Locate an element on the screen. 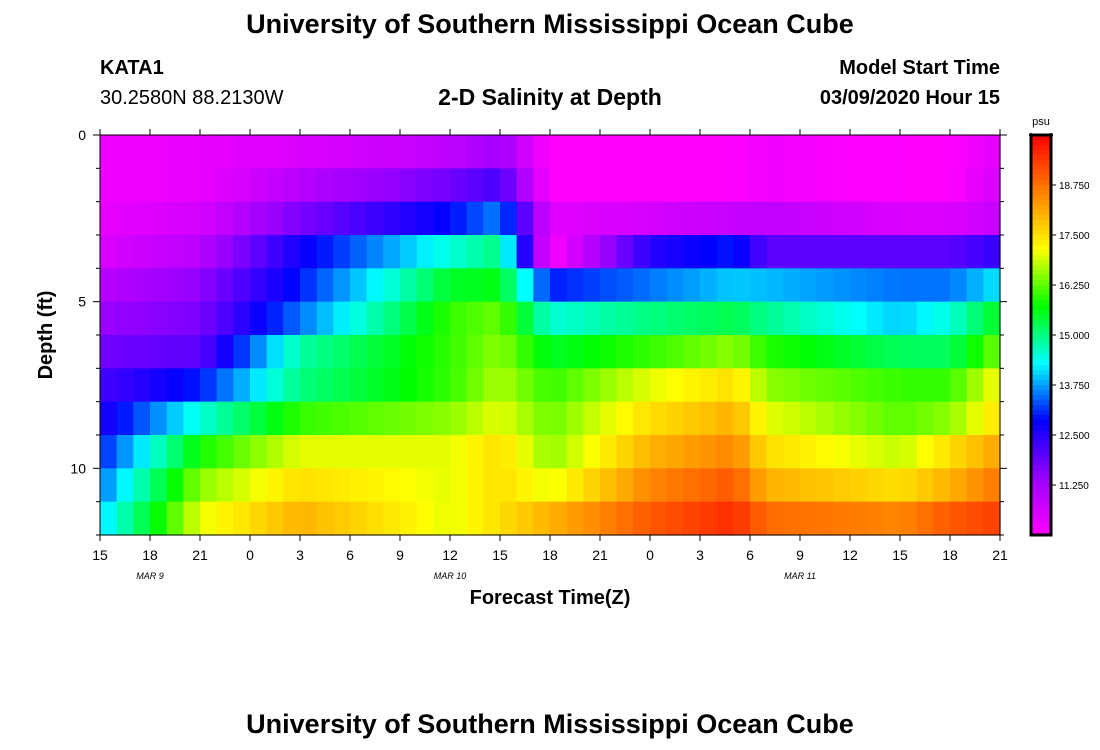 The height and width of the screenshot is (750, 1100). x-tick-label: 6 is located at coordinates (750, 555).